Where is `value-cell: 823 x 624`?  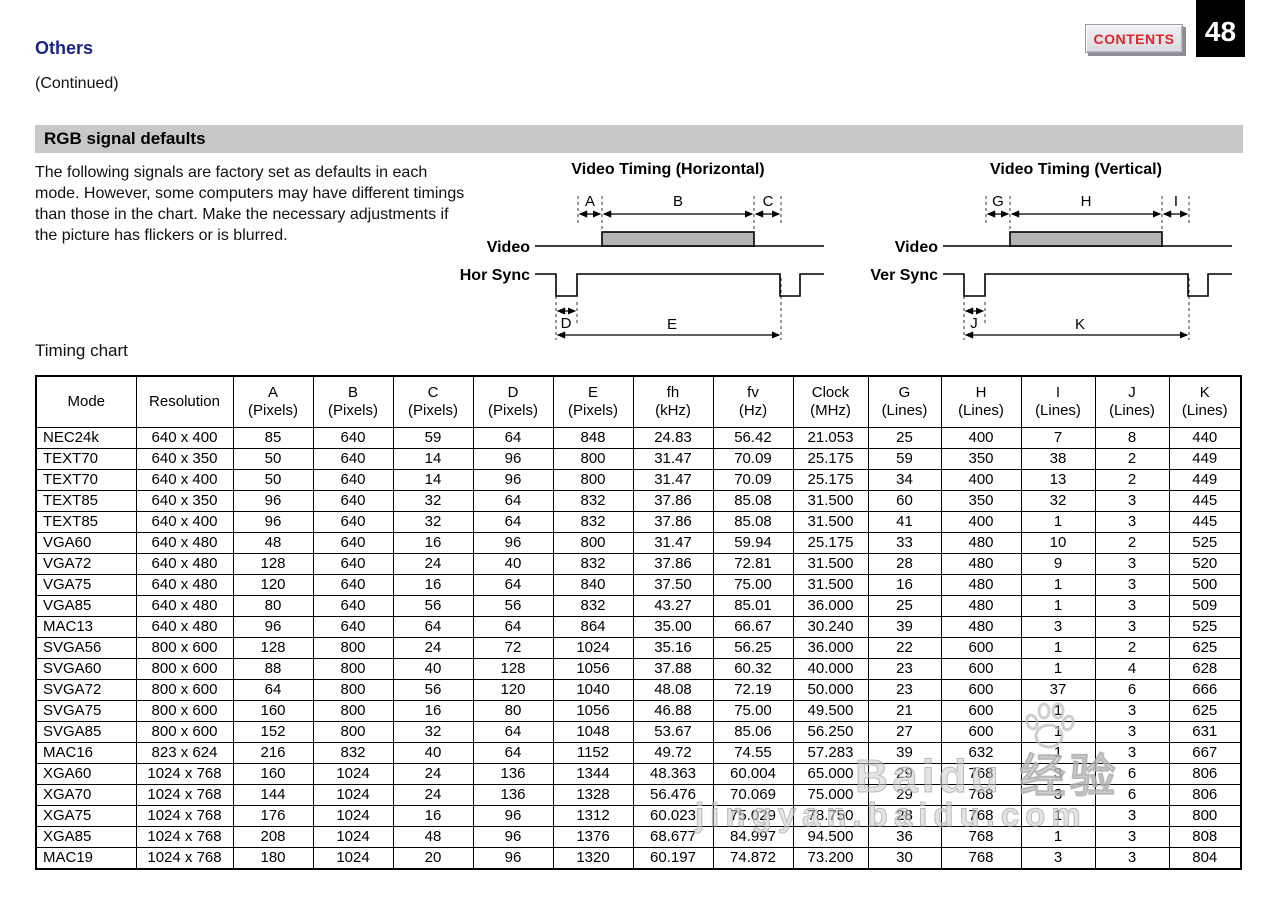 value-cell: 823 x 624 is located at coordinates (184, 753).